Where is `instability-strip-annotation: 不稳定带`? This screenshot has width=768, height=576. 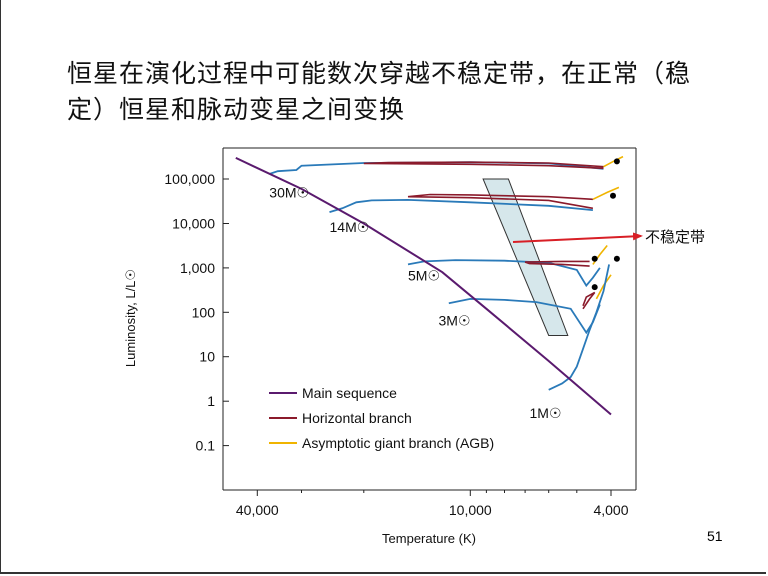
instability-strip-annotation: 不稳定带 is located at coordinates (608, 237).